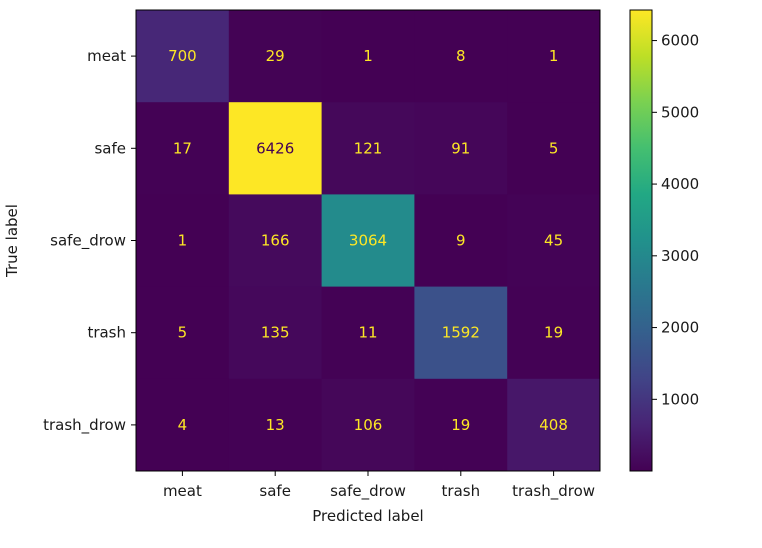  What do you see at coordinates (368, 491) in the screenshot?
I see `x-tick-label: safe_drow` at bounding box center [368, 491].